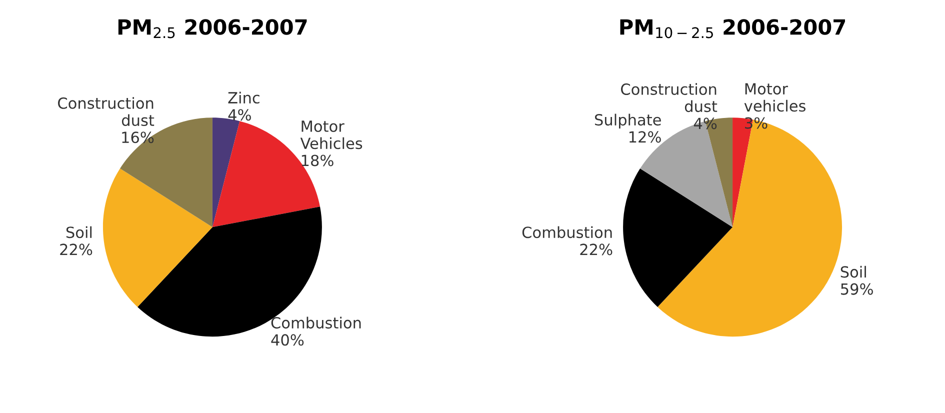  What do you see at coordinates (627, 121) in the screenshot?
I see `slice-label: Sulphate` at bounding box center [627, 121].